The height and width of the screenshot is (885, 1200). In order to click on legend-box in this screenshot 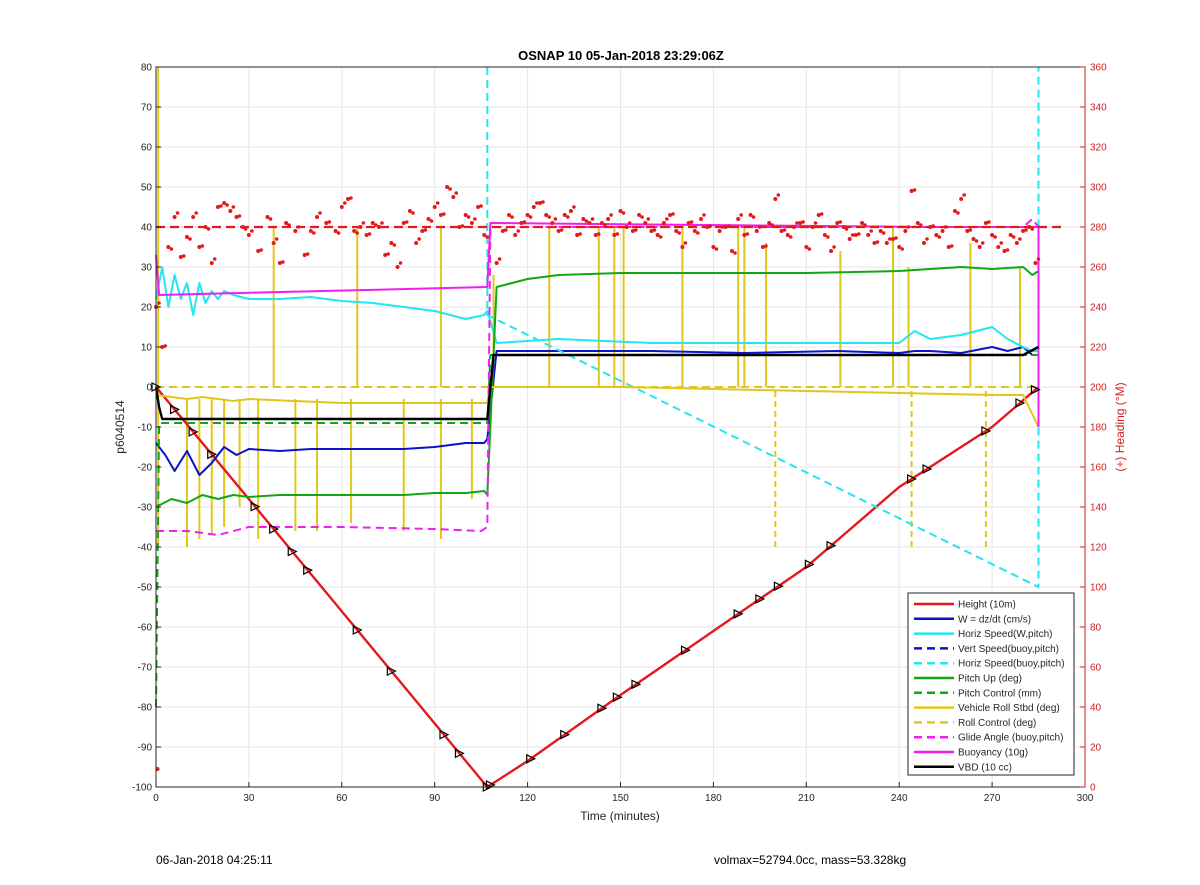, I will do `click(991, 684)`.